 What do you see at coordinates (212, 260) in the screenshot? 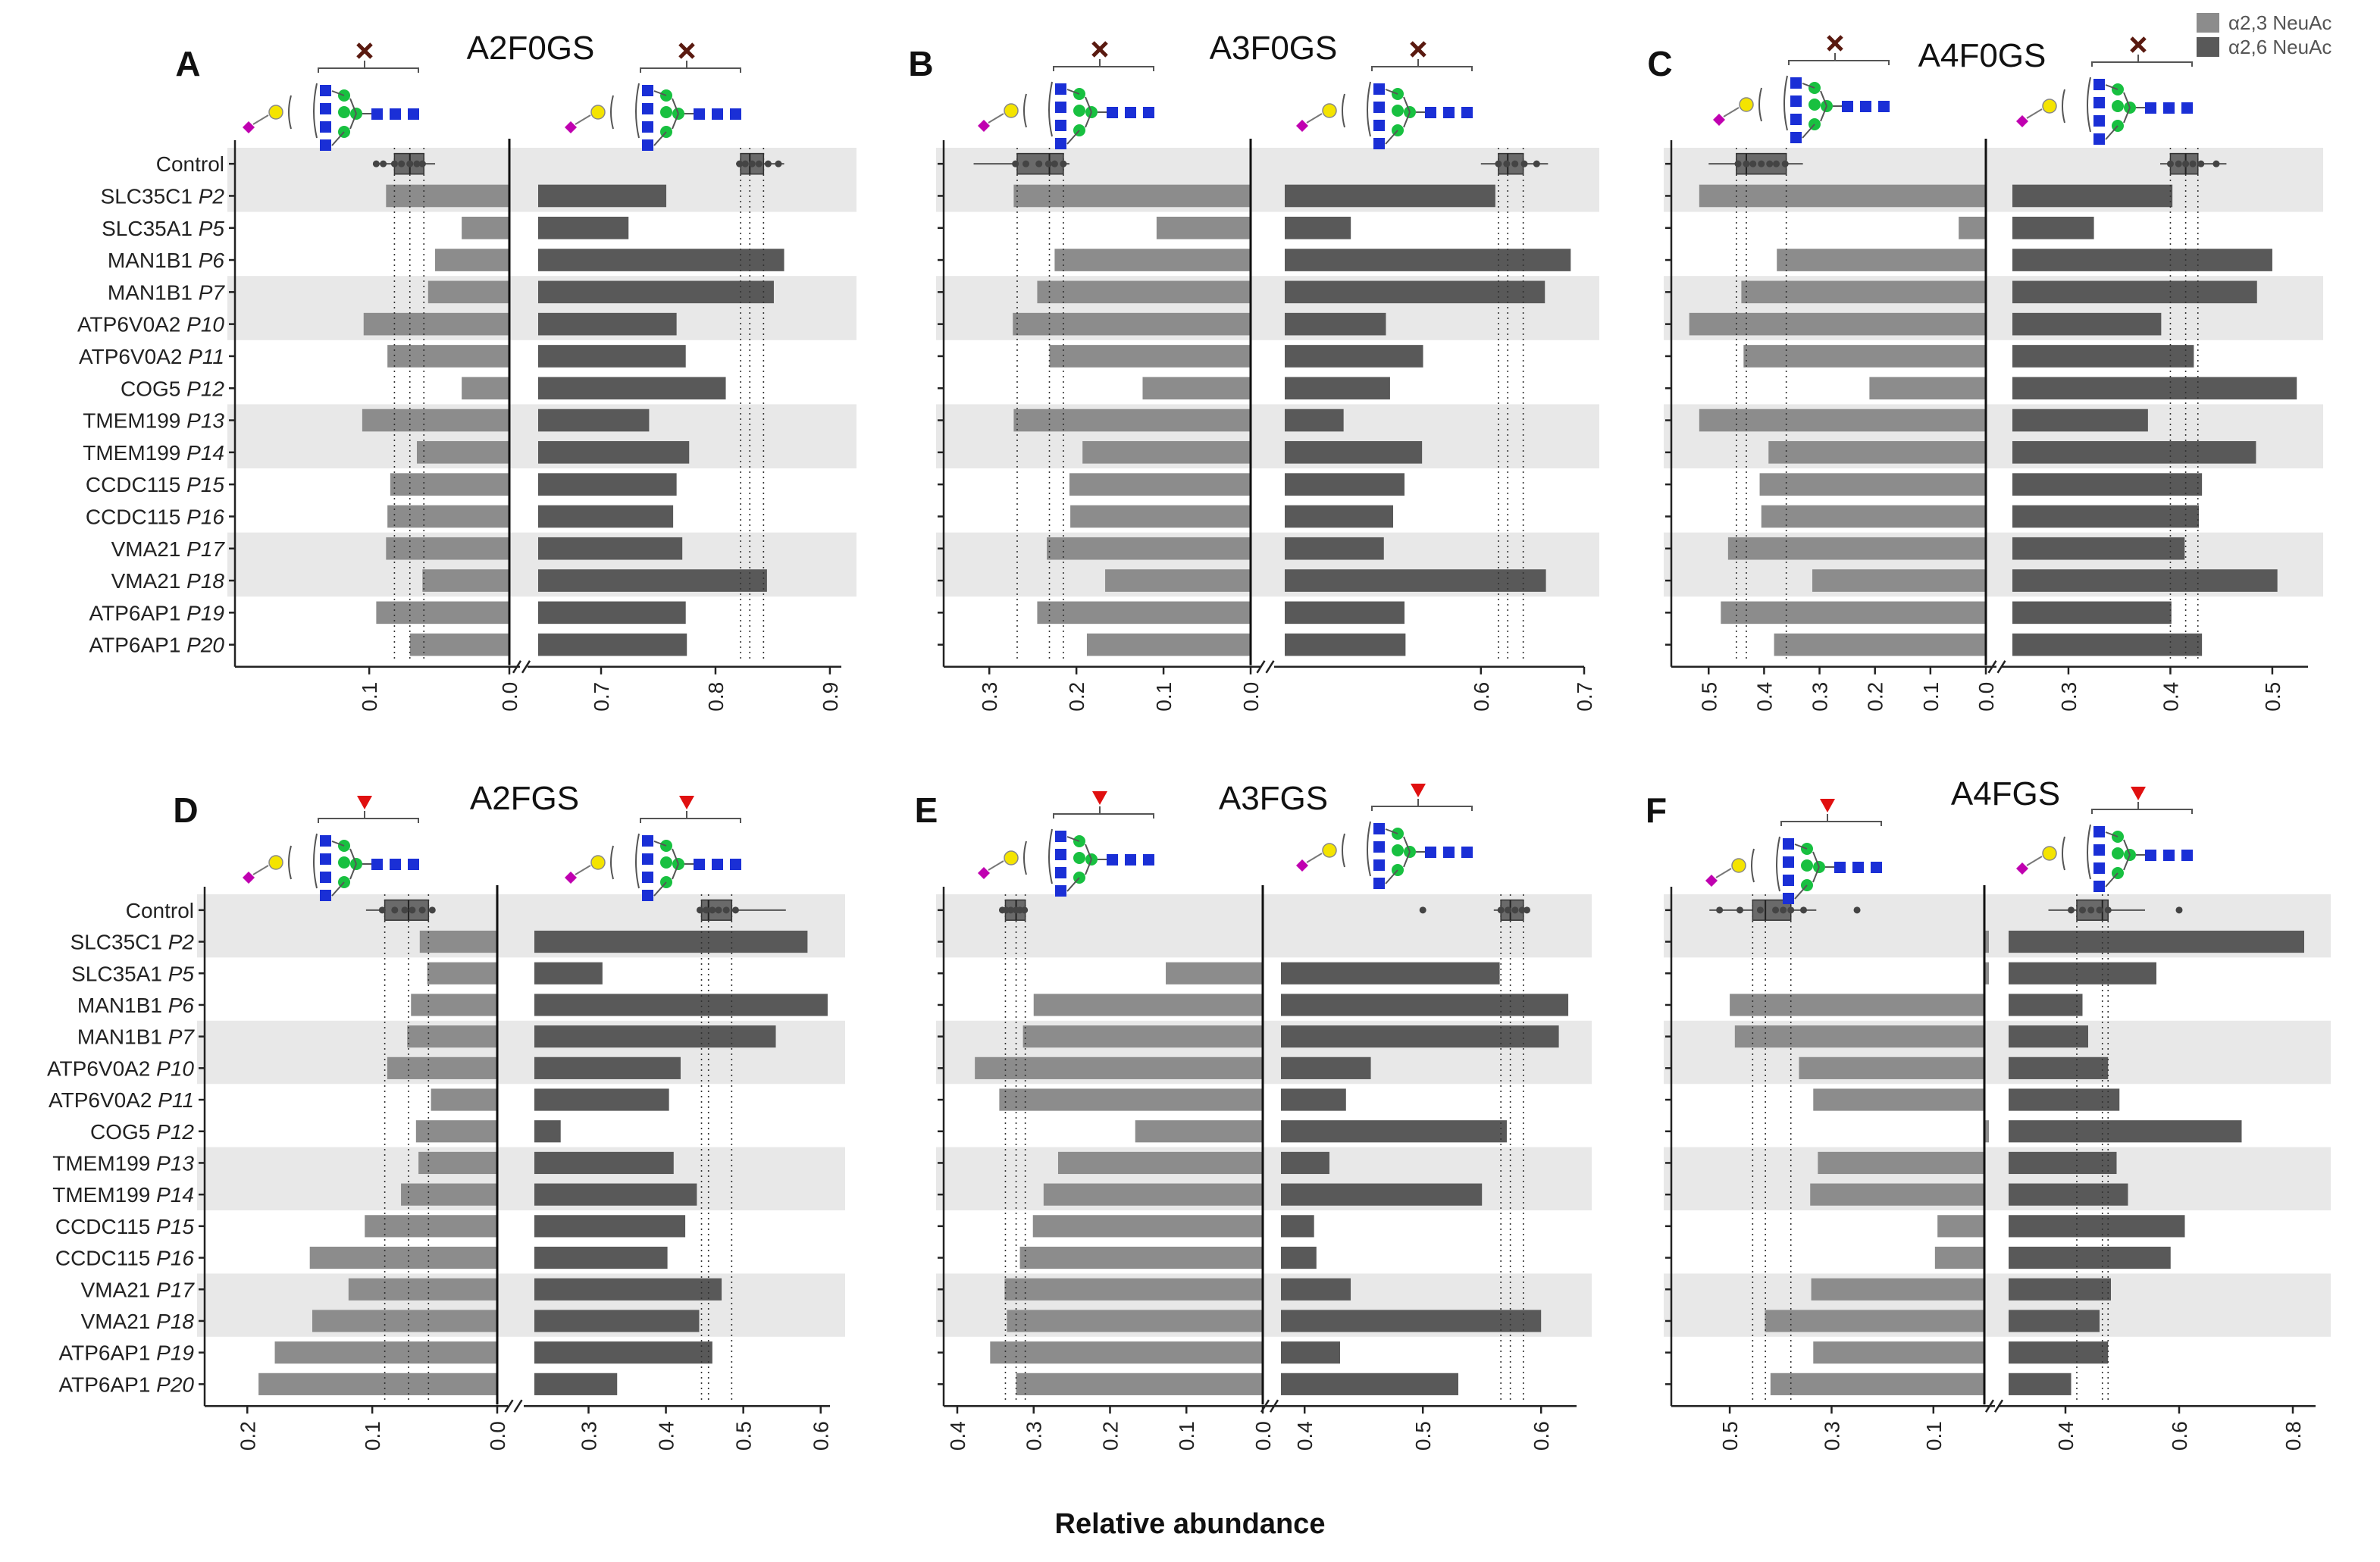
I see `row-label-clone: P6` at bounding box center [212, 260].